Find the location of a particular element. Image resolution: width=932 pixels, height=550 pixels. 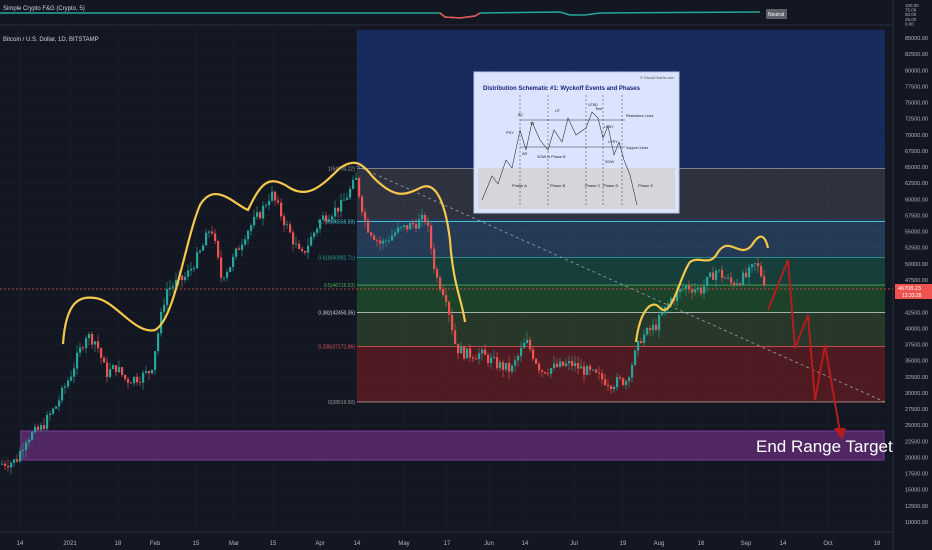

schematic-phase-band is located at coordinates (576, 188).